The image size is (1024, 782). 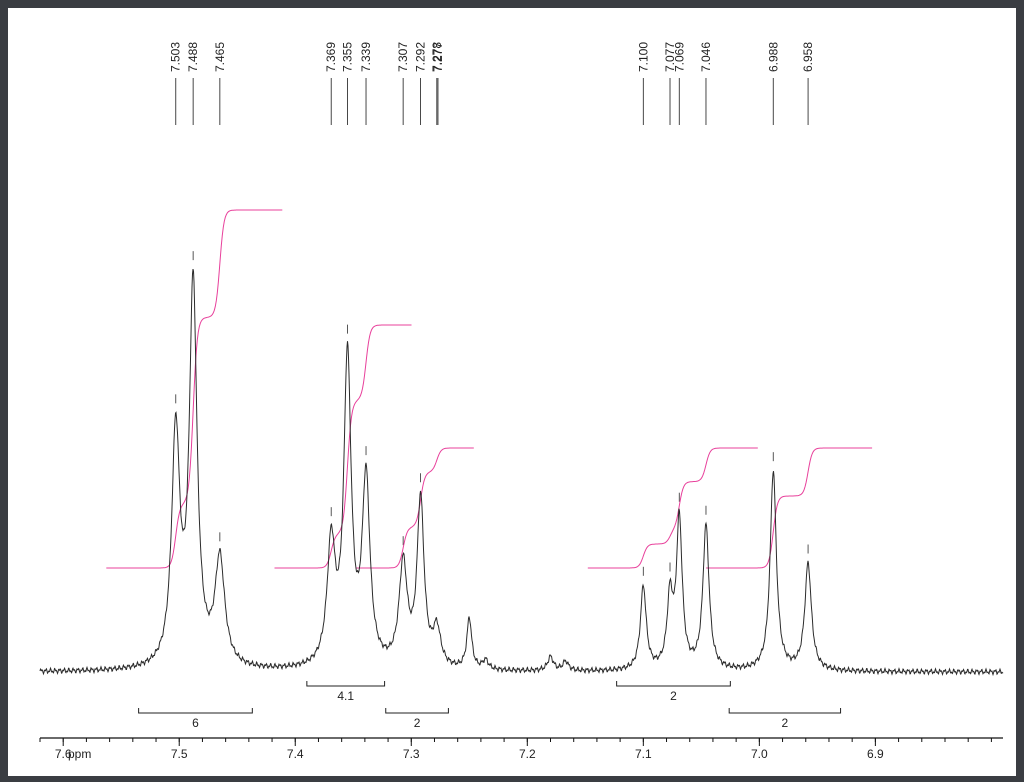 I want to click on x-axis-tick-label: 7.4, so click(x=295, y=754).